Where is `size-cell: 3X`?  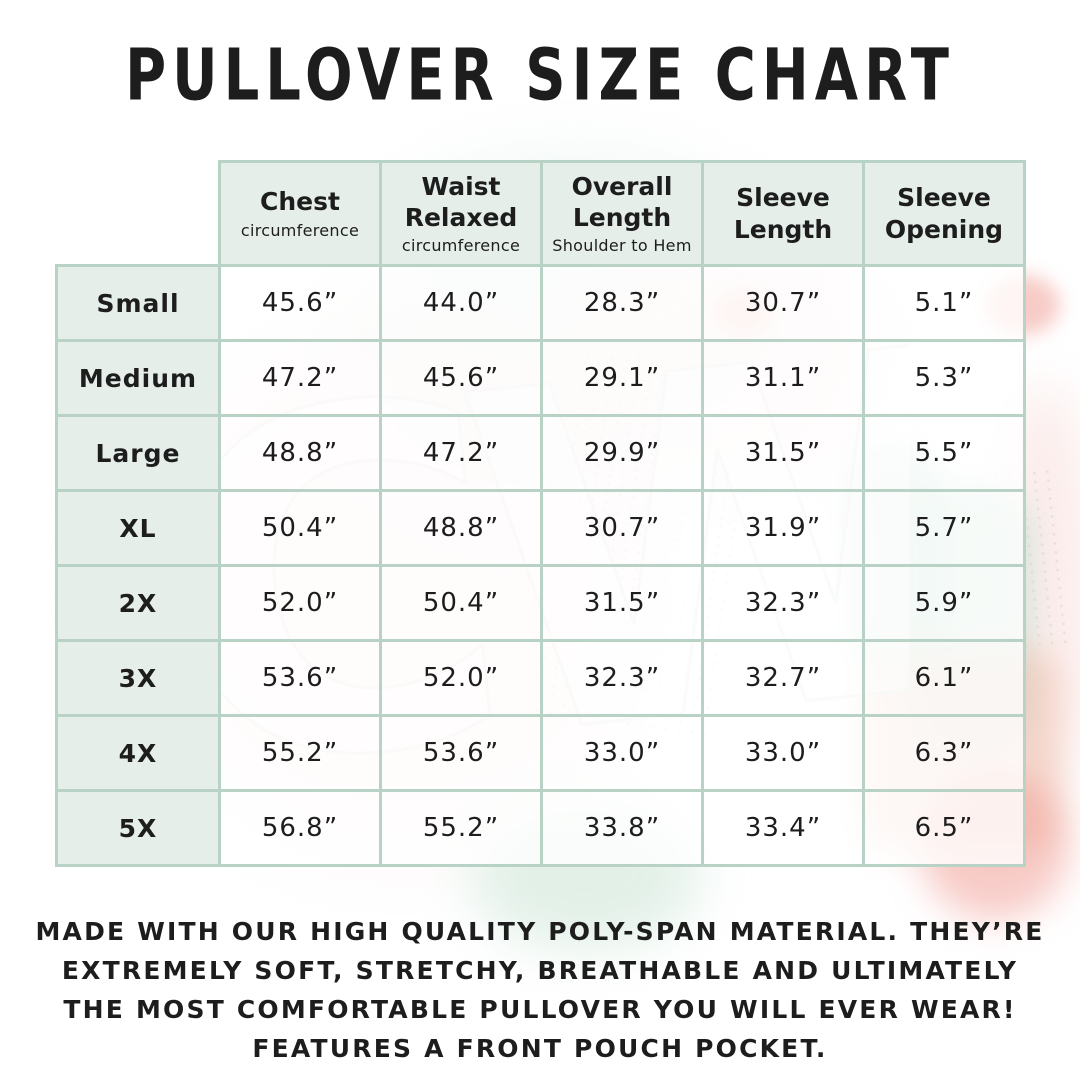
size-cell: 3X is located at coordinates (138, 678).